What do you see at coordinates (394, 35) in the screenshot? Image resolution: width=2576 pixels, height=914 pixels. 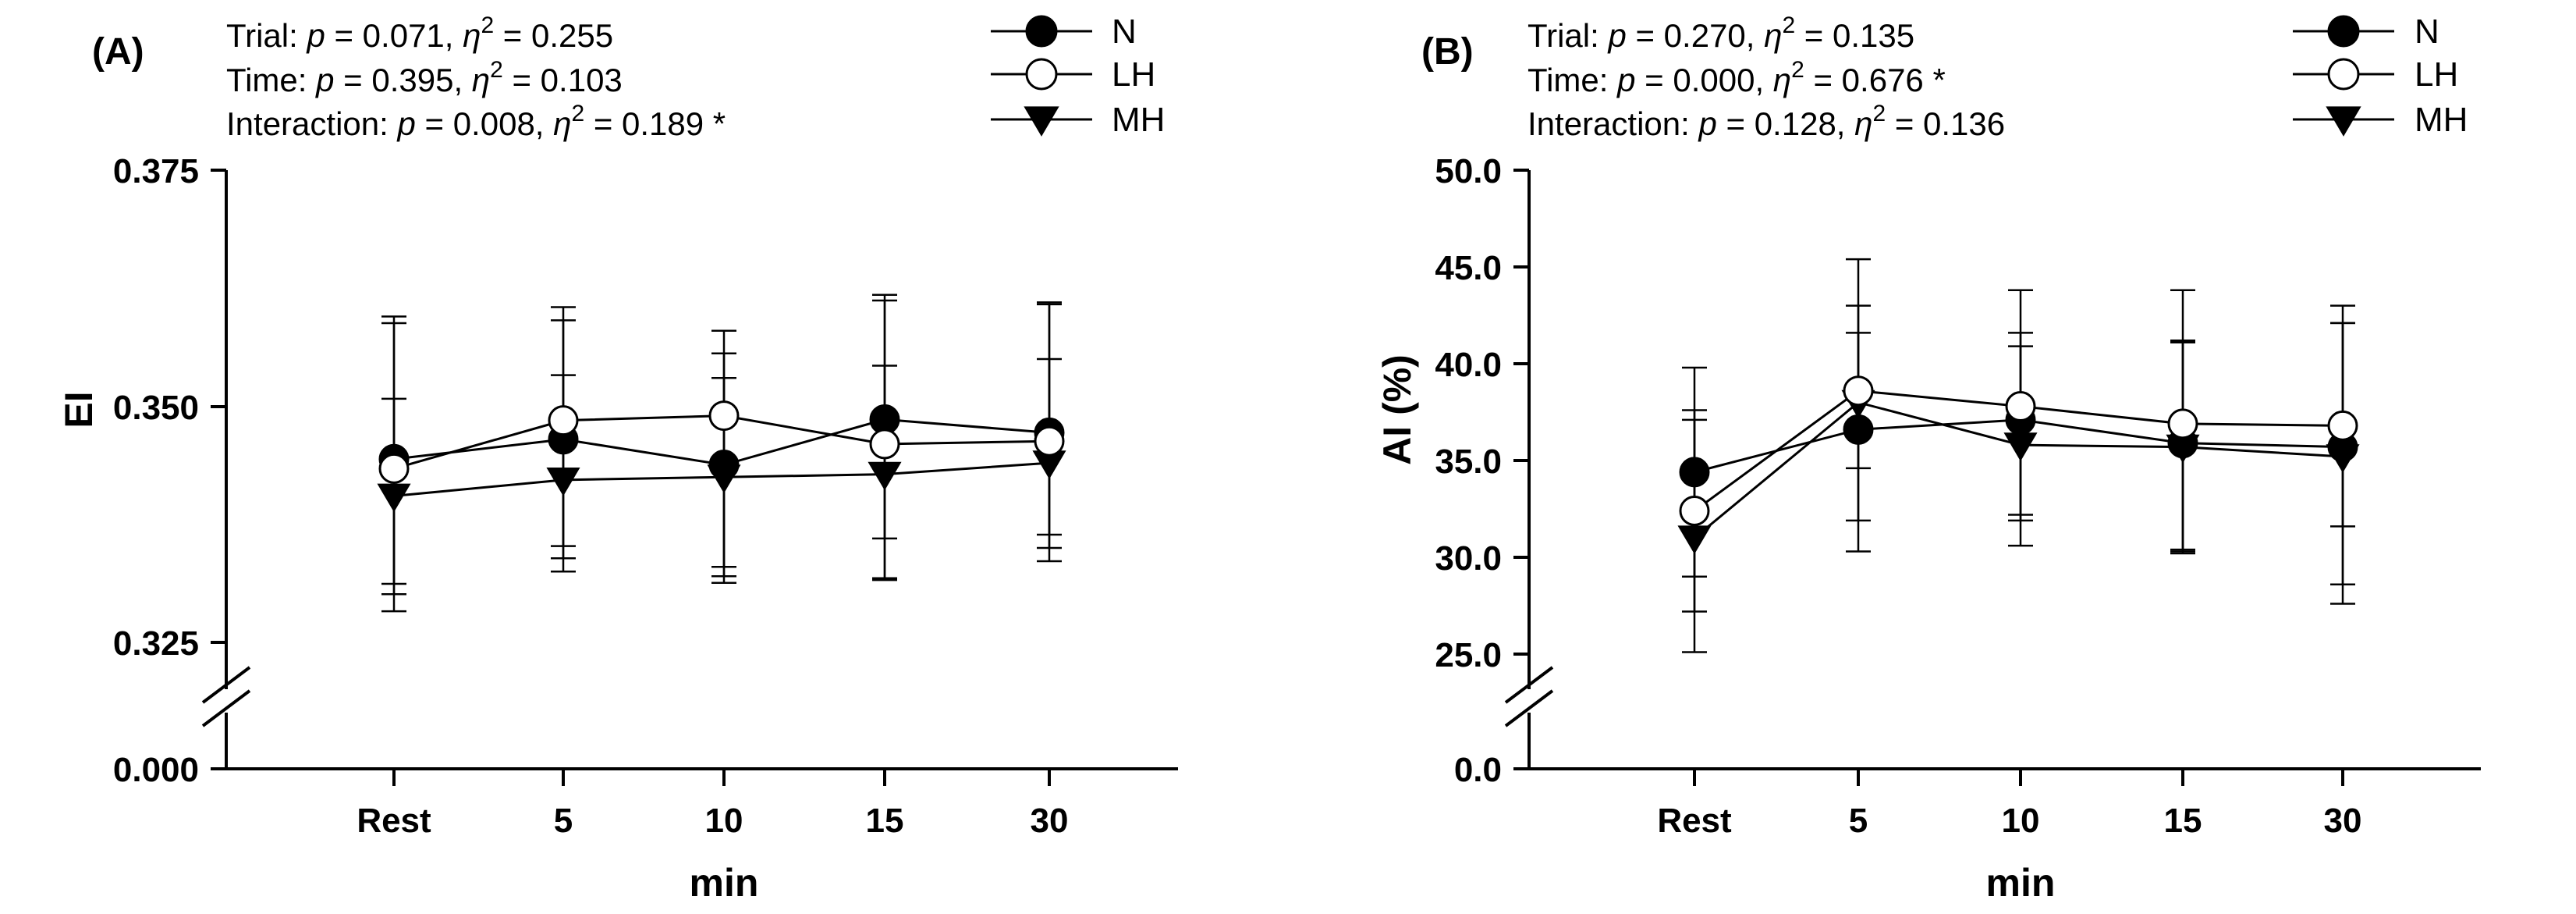 I see `stats-p-value: = 0.071,` at bounding box center [394, 35].